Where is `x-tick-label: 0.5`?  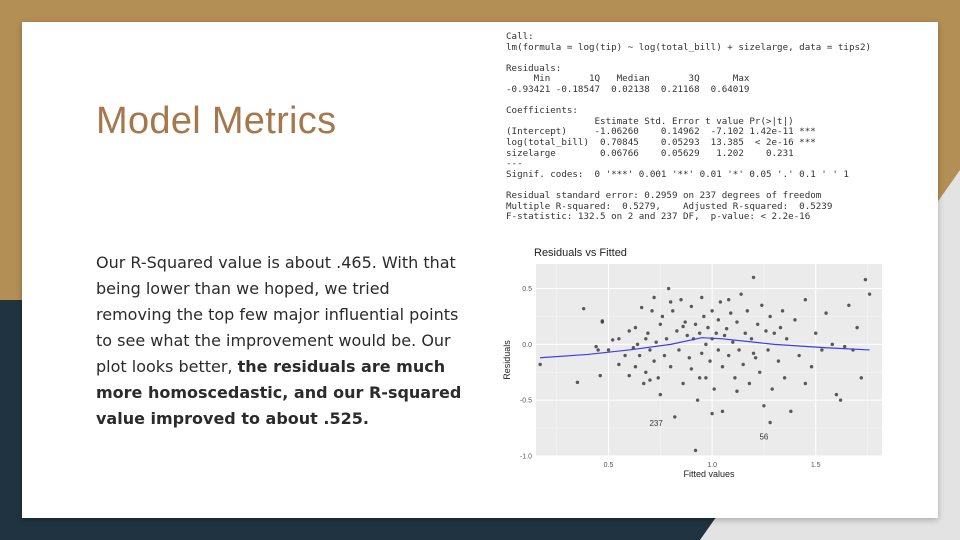
x-tick-label: 0.5 is located at coordinates (609, 465).